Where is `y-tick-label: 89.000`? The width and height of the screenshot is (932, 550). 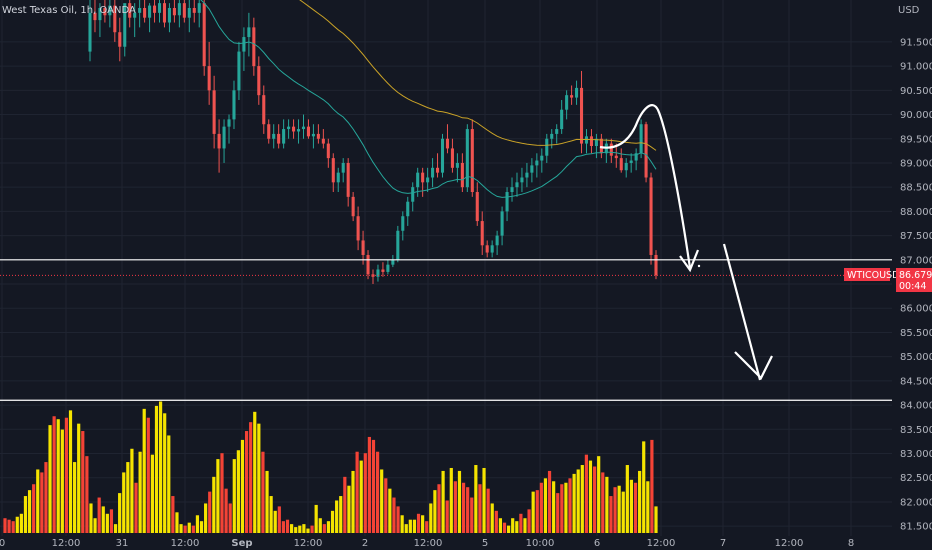 y-tick-label: 89.000 is located at coordinates (916, 163).